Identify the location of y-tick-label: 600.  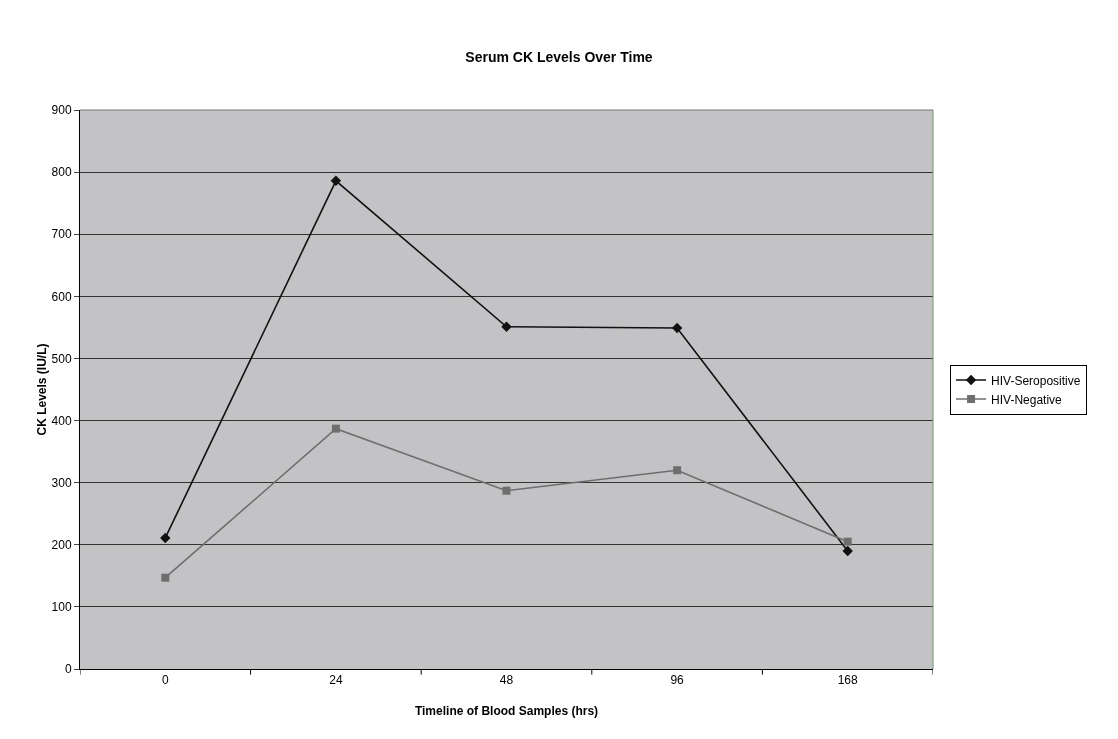
(61, 296).